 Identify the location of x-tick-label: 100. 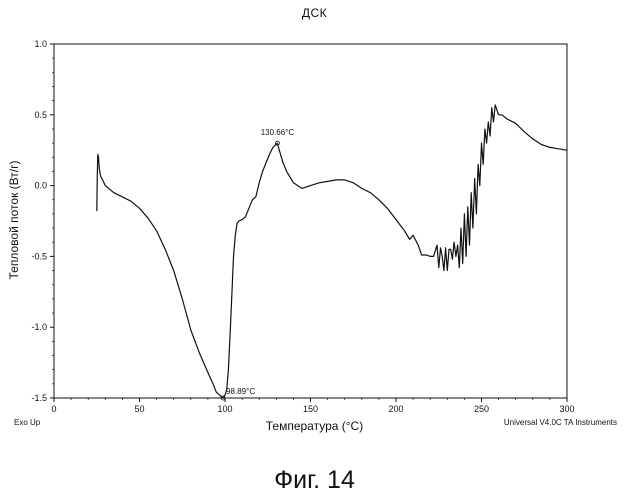
(224, 409).